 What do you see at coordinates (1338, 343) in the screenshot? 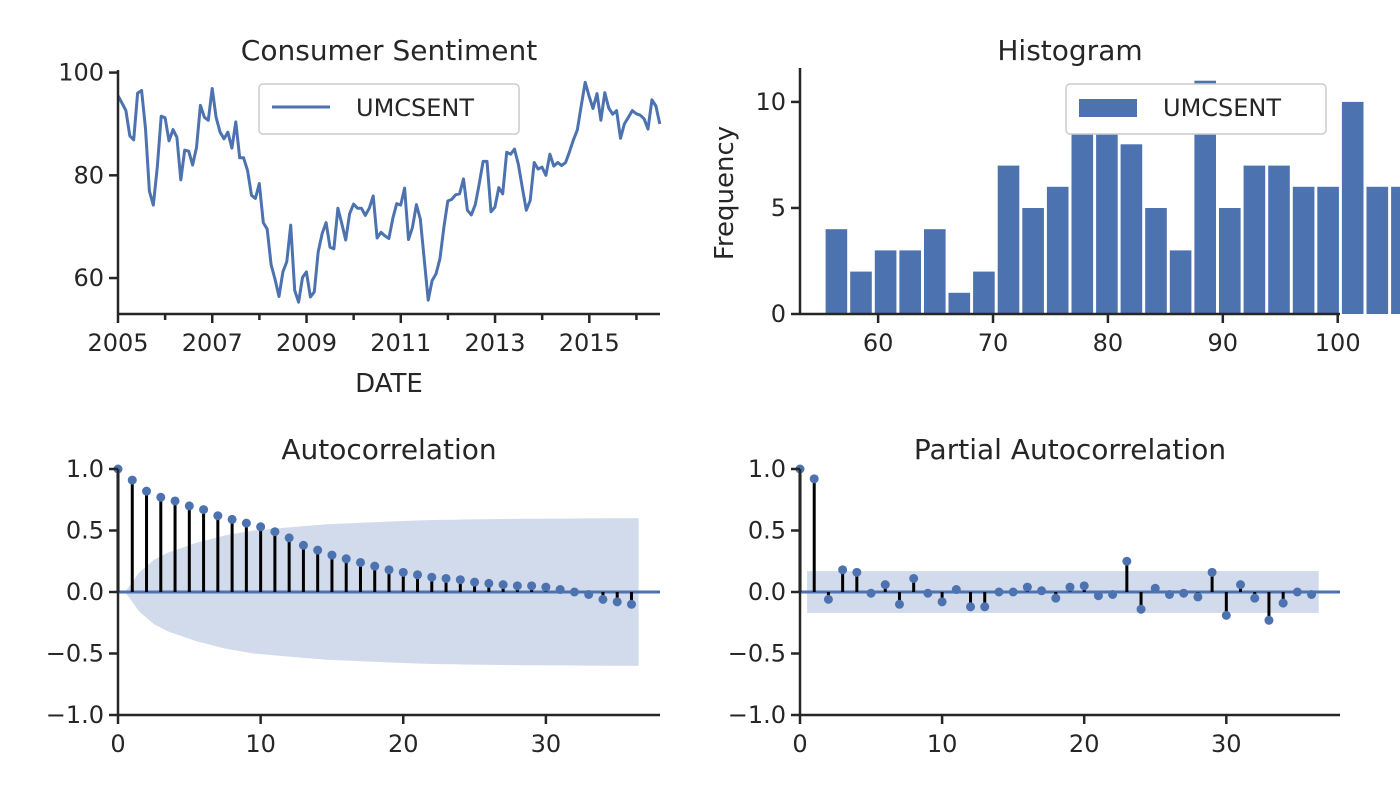
I see `x-tick-label: 100` at bounding box center [1338, 343].